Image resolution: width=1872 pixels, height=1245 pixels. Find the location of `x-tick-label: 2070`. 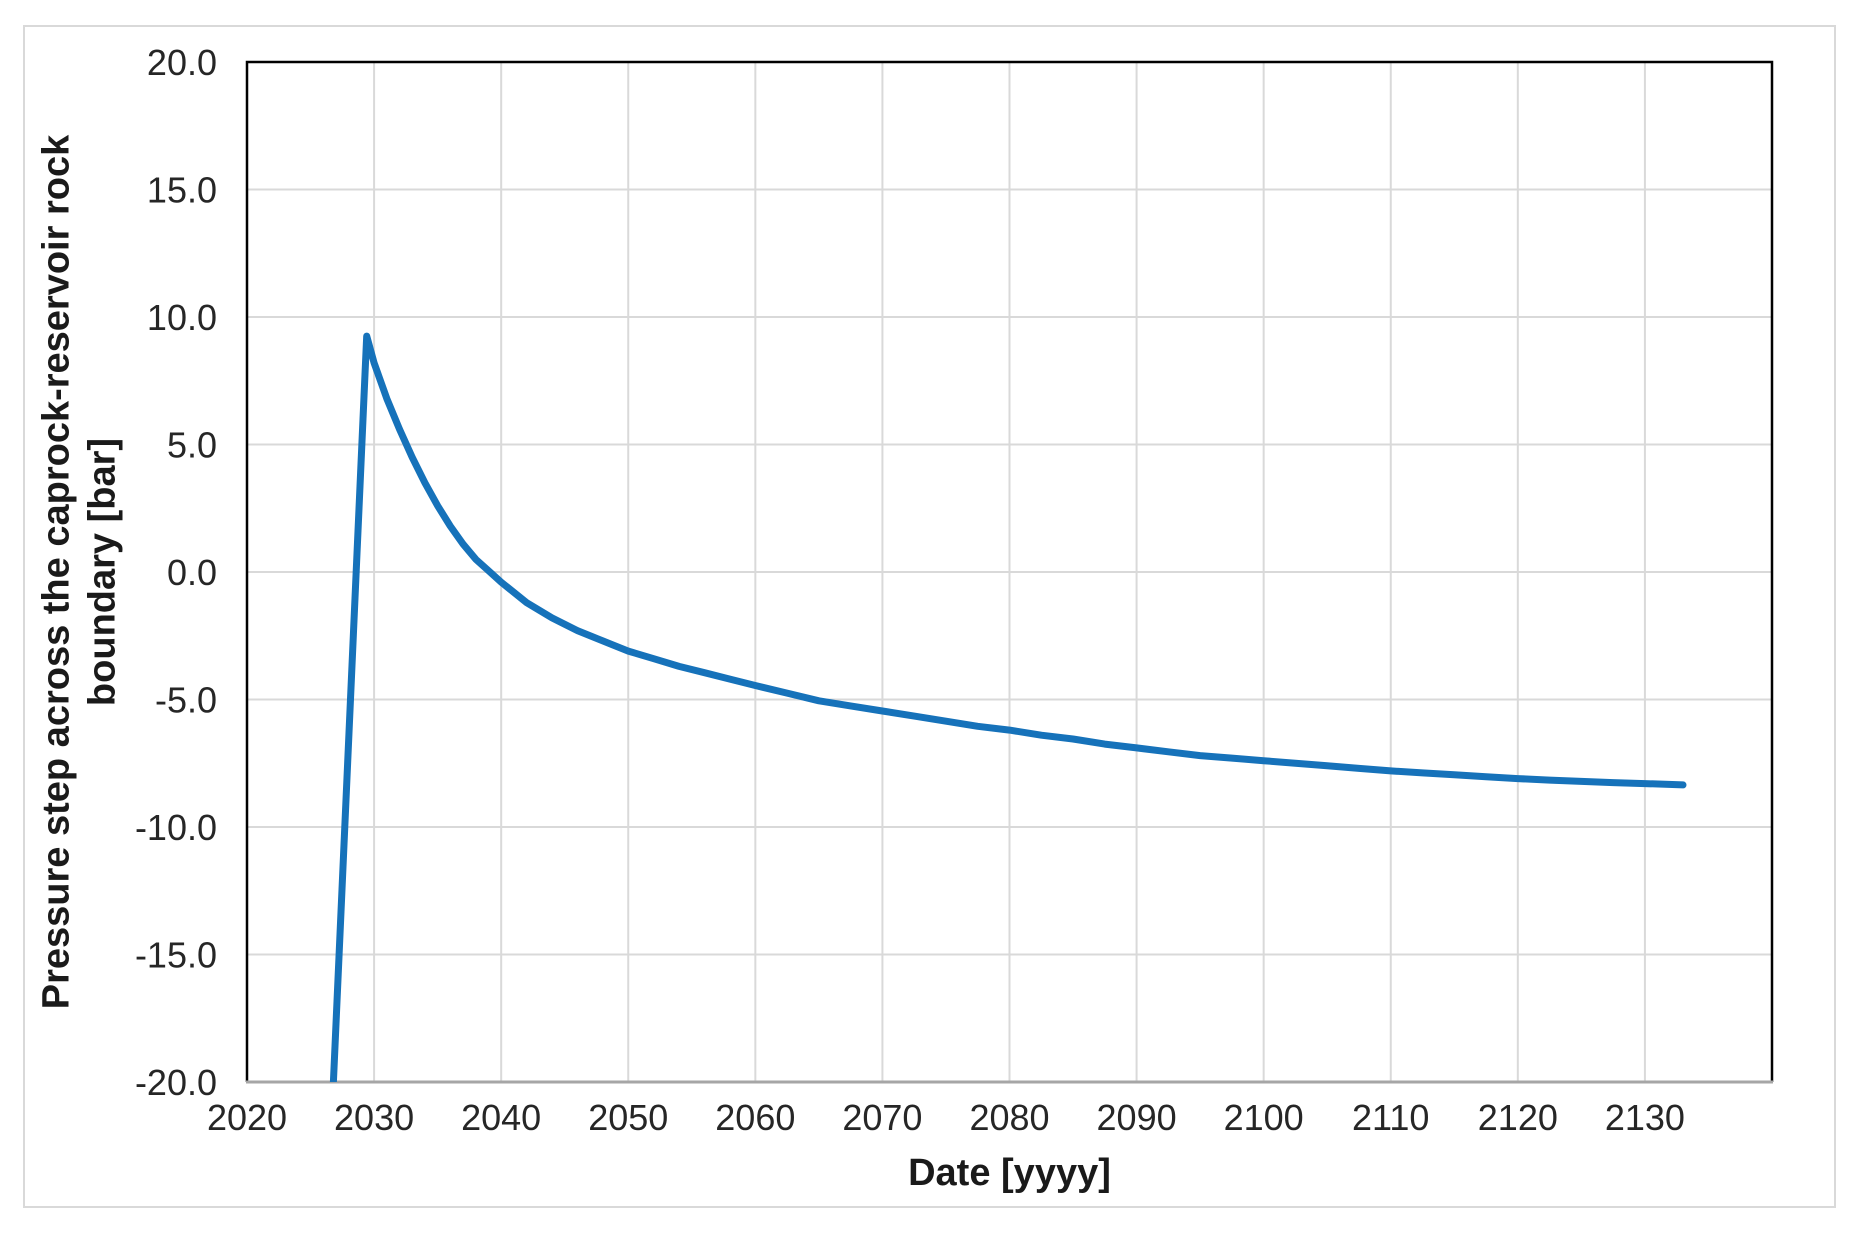

x-tick-label: 2070 is located at coordinates (882, 1117).